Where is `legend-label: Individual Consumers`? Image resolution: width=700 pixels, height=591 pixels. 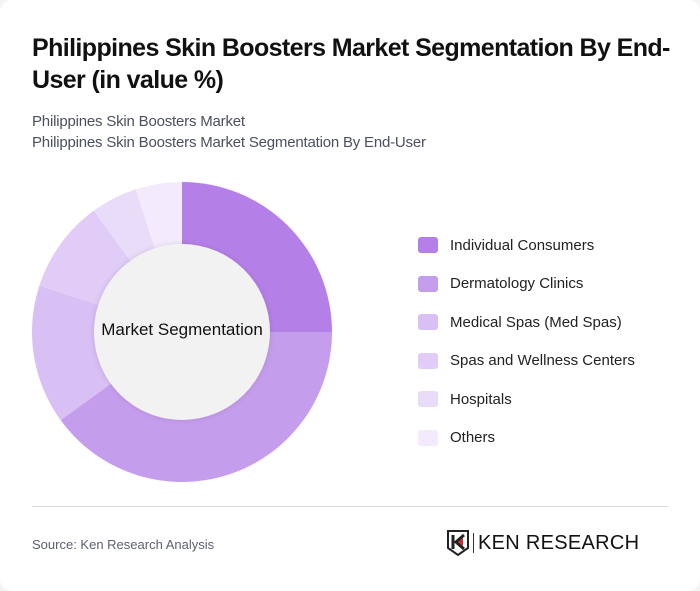
legend-label: Individual Consumers is located at coordinates (522, 245).